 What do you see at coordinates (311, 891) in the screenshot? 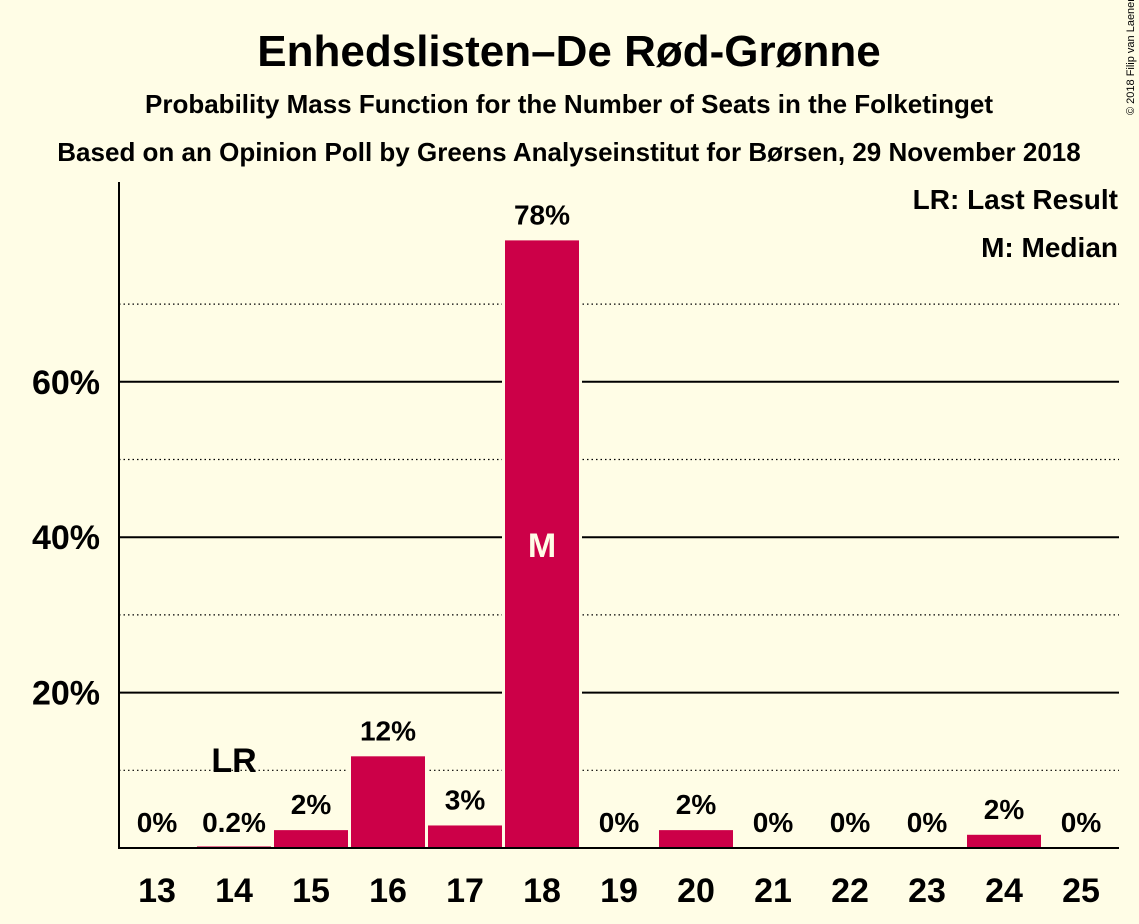
I see `x-tick-label: 15` at bounding box center [311, 891].